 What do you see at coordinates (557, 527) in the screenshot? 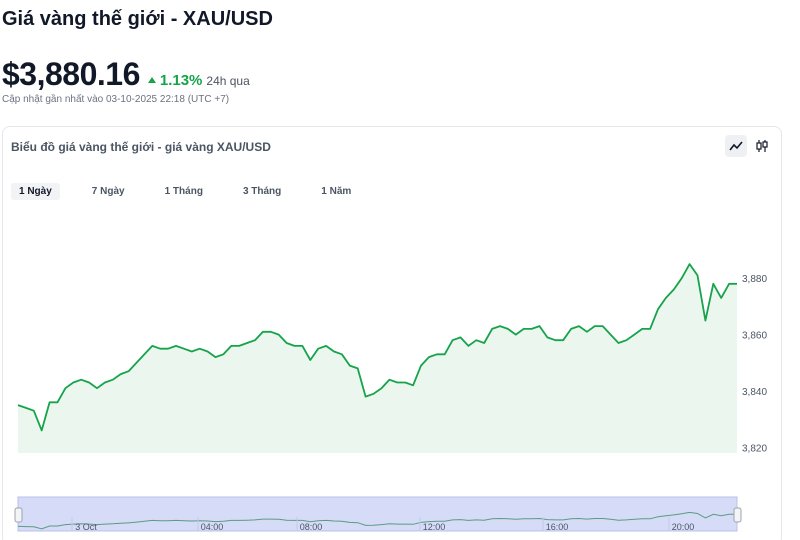
I see `navigator-x-label: 16:00` at bounding box center [557, 527].